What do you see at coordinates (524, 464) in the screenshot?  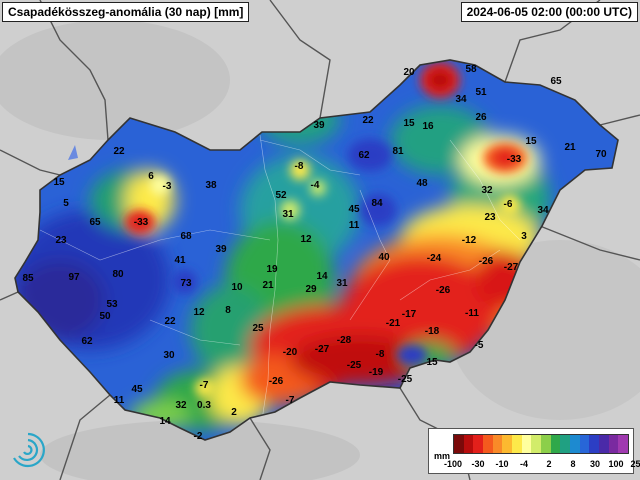 I see `legend-tick-label: -4` at bounding box center [524, 464].